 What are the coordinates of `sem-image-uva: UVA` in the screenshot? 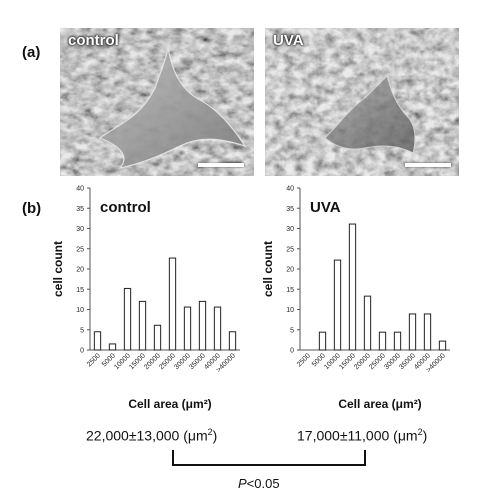 It's located at (362, 102).